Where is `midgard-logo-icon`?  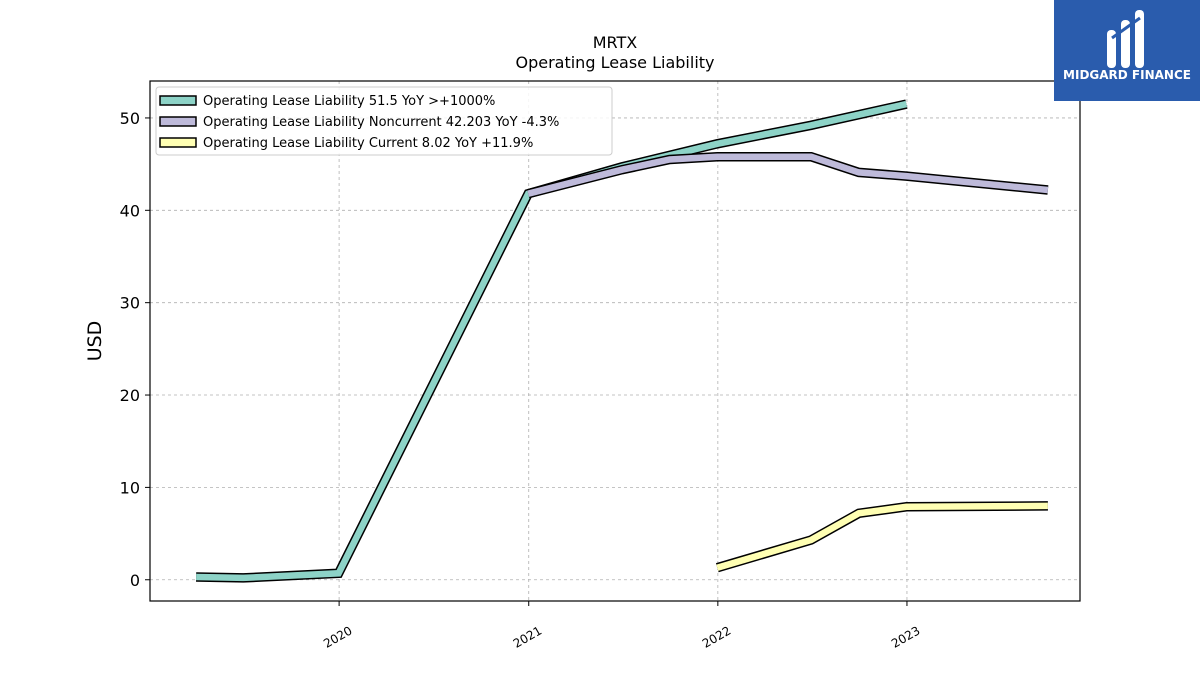 midgard-logo-icon is located at coordinates (1125, 39).